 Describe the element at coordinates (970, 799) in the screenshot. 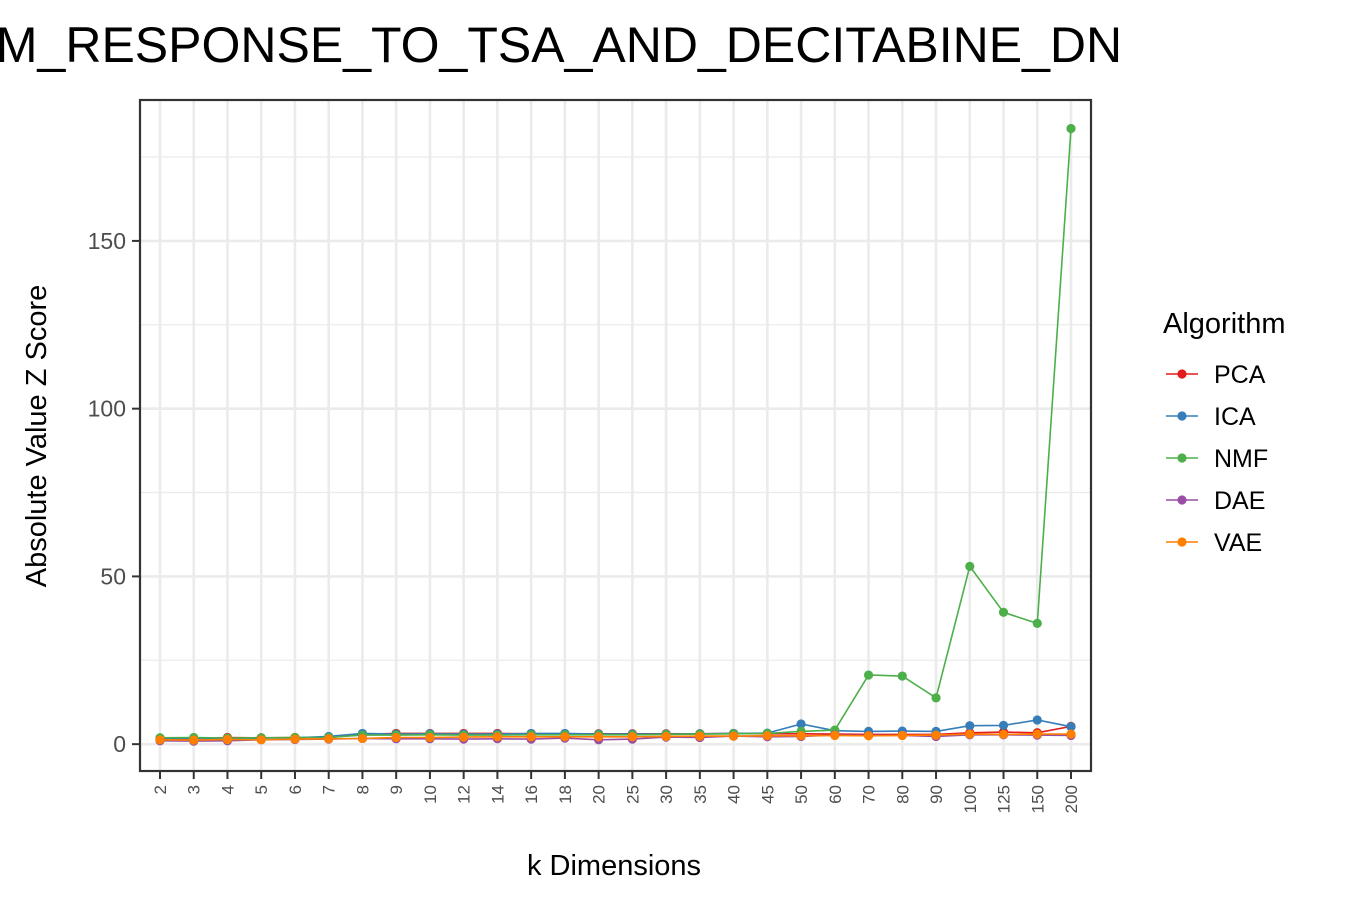

I see `x-tick-label: 100` at that location.